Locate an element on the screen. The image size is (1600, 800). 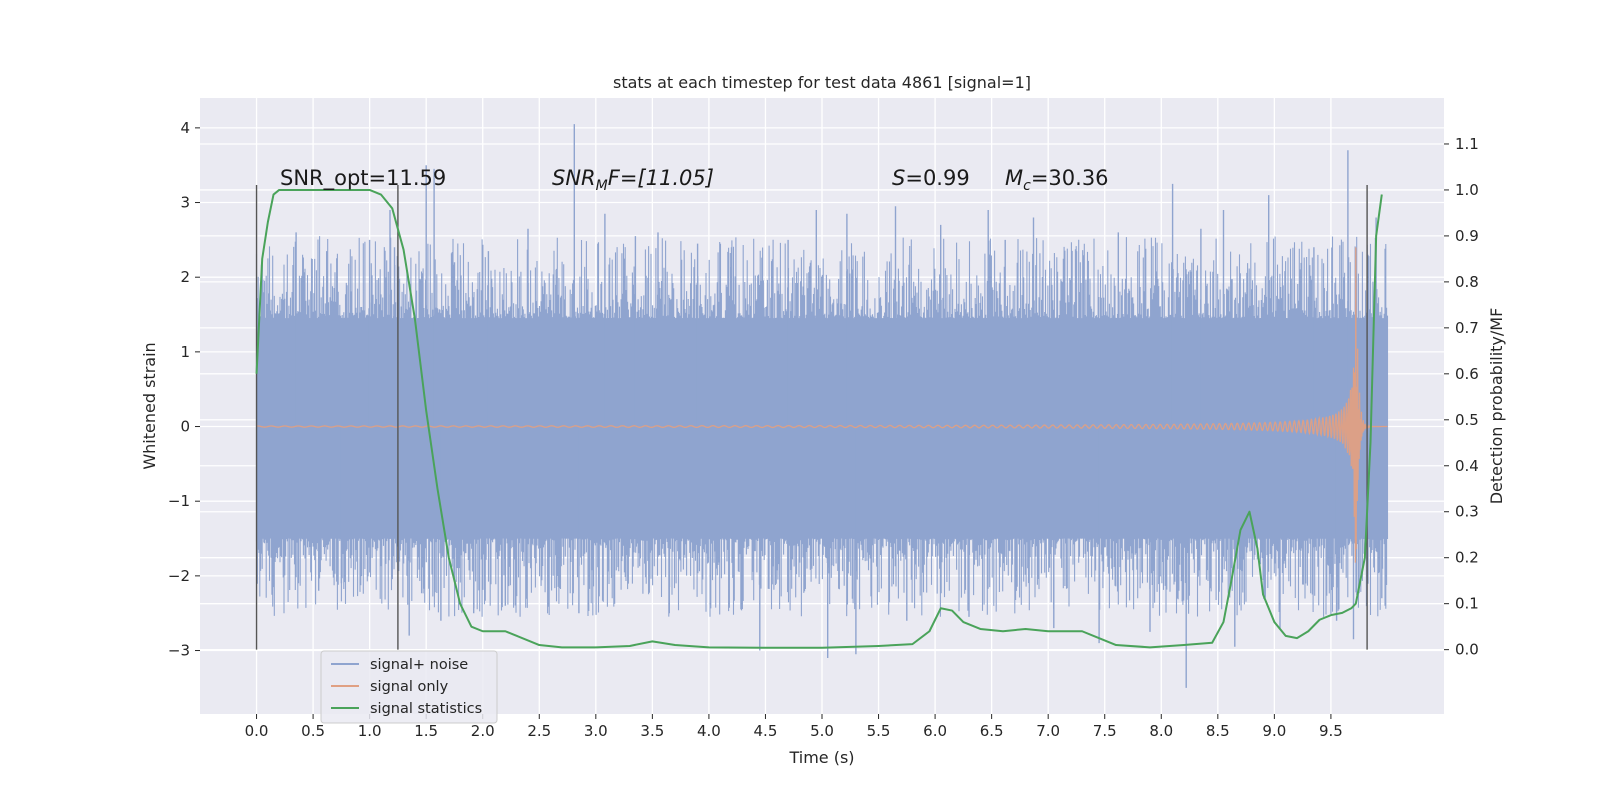
annotation-snr-mf: SNRMF=[11.05] is located at coordinates (633, 180).